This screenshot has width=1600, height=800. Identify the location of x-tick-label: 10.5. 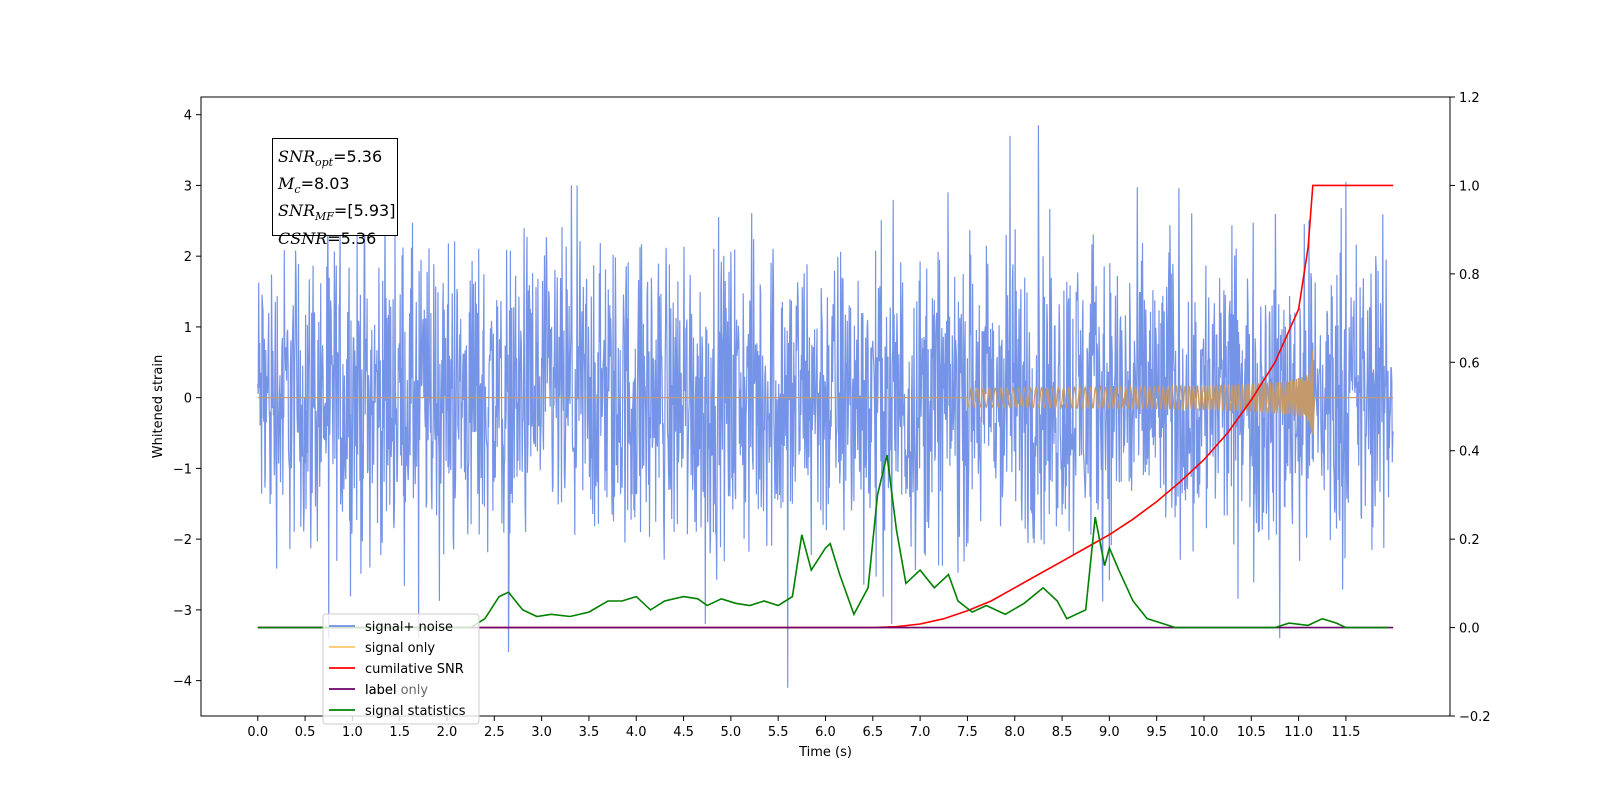
(1251, 732).